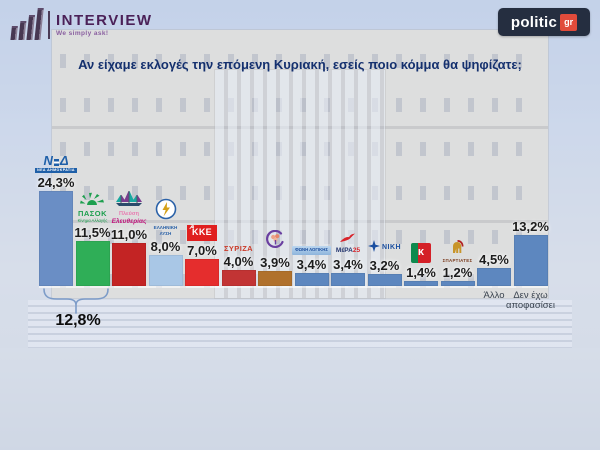 The image size is (600, 450). What do you see at coordinates (82, 33) in the screenshot?
I see `interview-logo-tagline: We simply ask!` at bounding box center [82, 33].